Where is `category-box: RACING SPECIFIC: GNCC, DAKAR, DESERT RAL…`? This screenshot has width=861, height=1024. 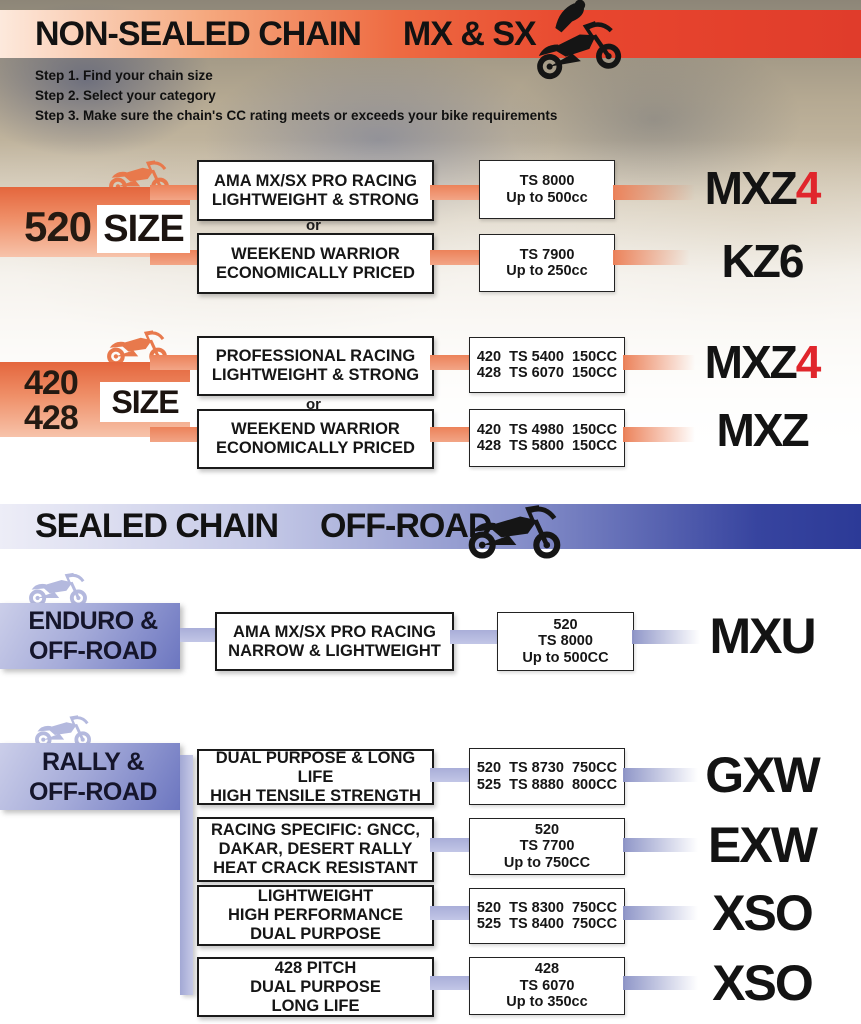
category-box: RACING SPECIFIC: GNCC, DAKAR, DESERT RAL… is located at coordinates (315, 849).